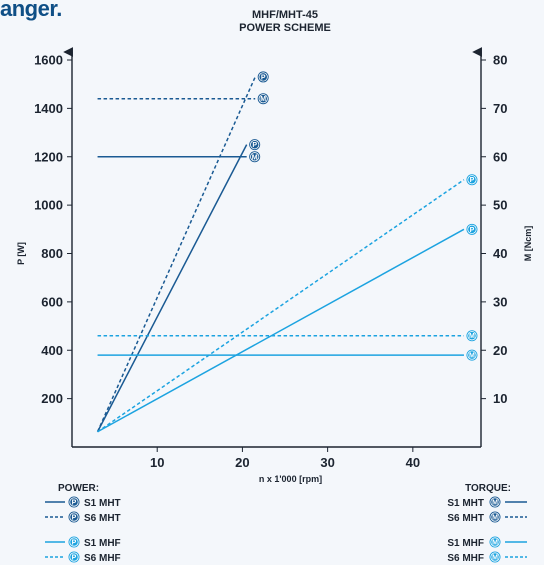 The width and height of the screenshot is (544, 565). I want to click on s1-mht-power-line, so click(172, 288).